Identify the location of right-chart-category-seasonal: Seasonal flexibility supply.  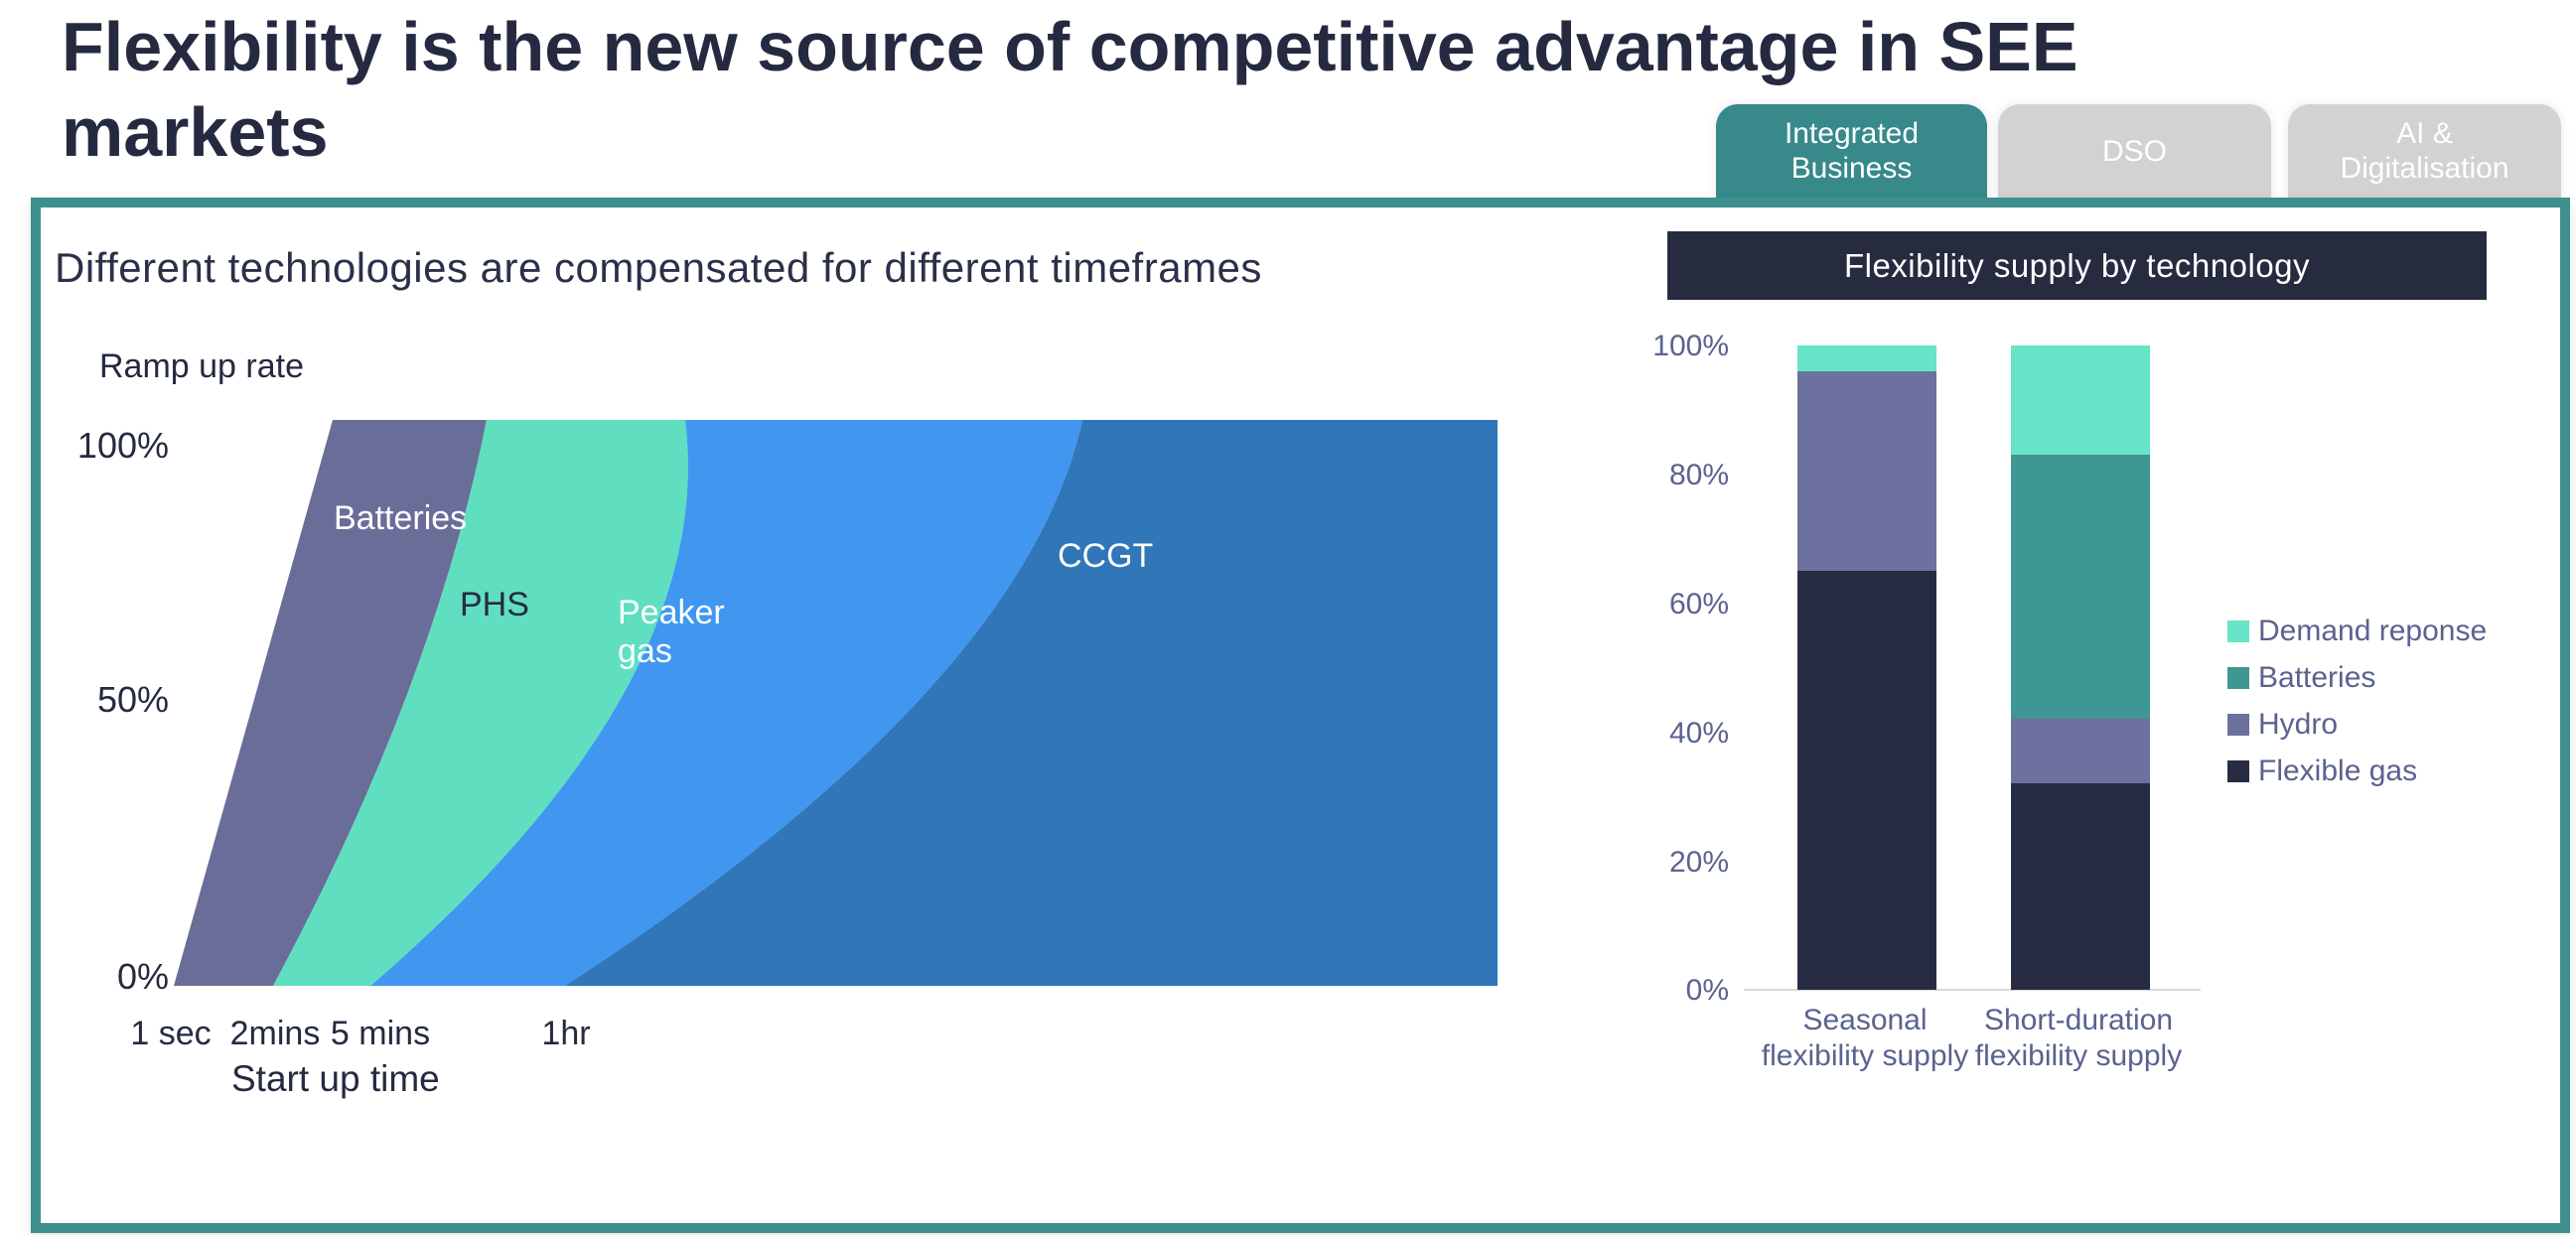
(1865, 1039).